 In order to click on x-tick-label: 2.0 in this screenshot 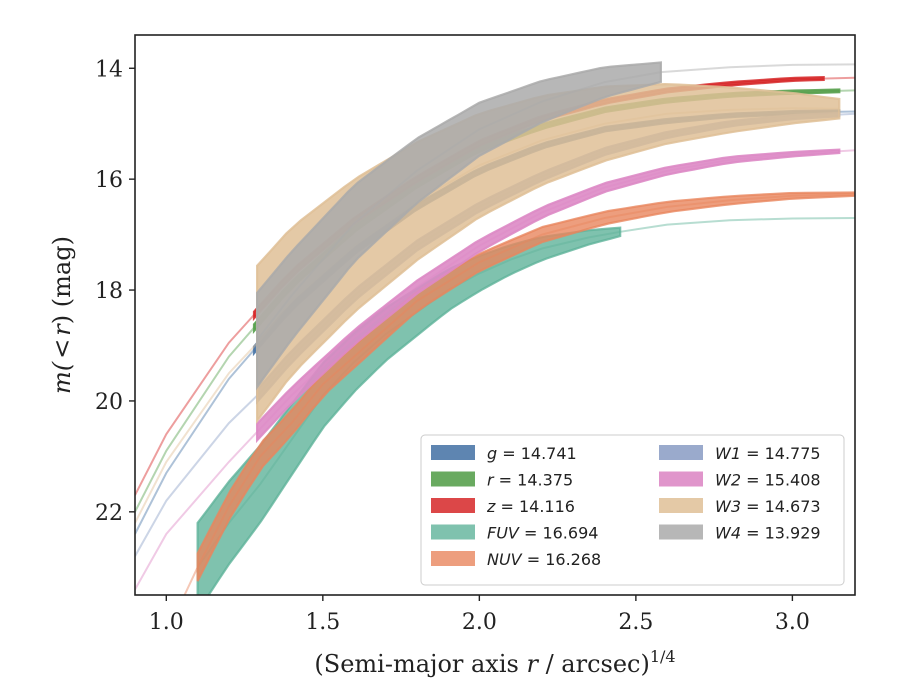, I will do `click(479, 622)`.